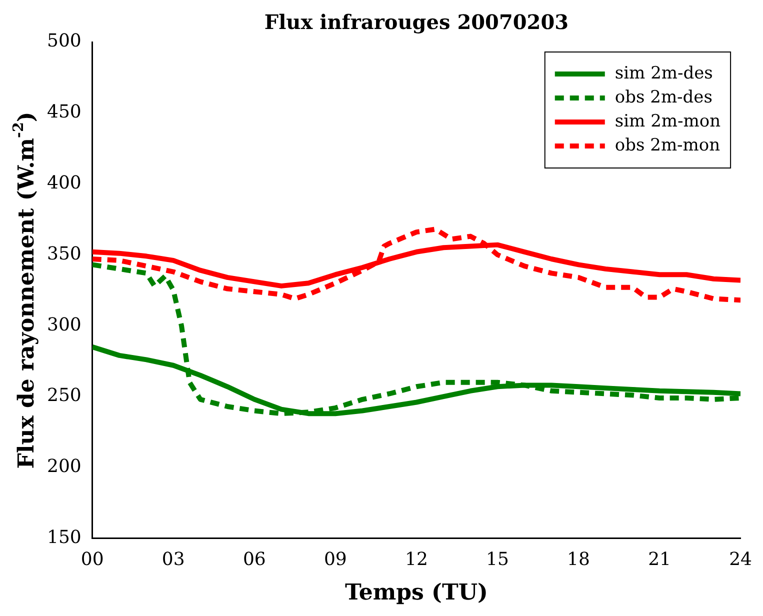 This screenshot has width=763, height=616. Describe the element at coordinates (64, 467) in the screenshot. I see `y-tick-label: 200` at that location.